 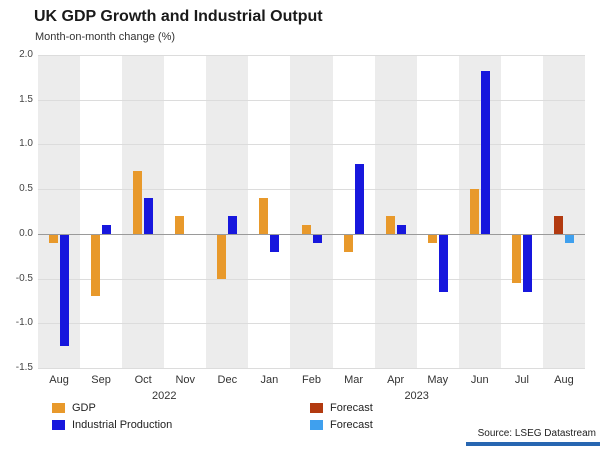 What do you see at coordinates (24, 278) in the screenshot?
I see `y-axis-tick-label: -0.5` at bounding box center [24, 278].